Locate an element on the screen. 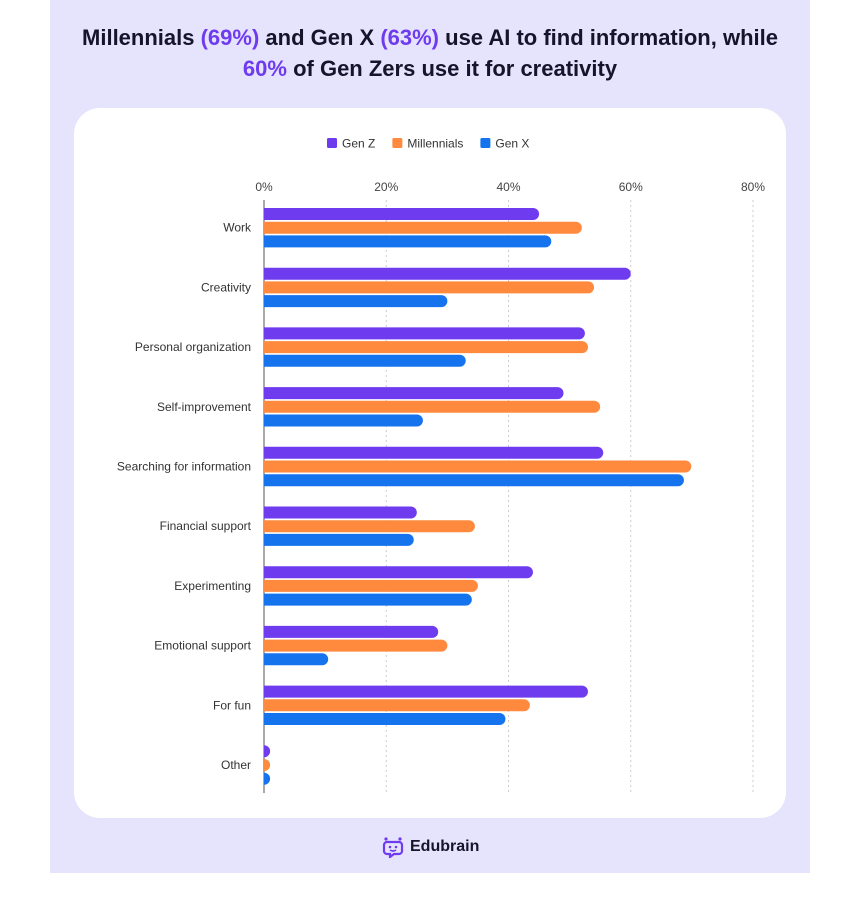 The width and height of the screenshot is (860, 916). category-label: Other is located at coordinates (236, 765).